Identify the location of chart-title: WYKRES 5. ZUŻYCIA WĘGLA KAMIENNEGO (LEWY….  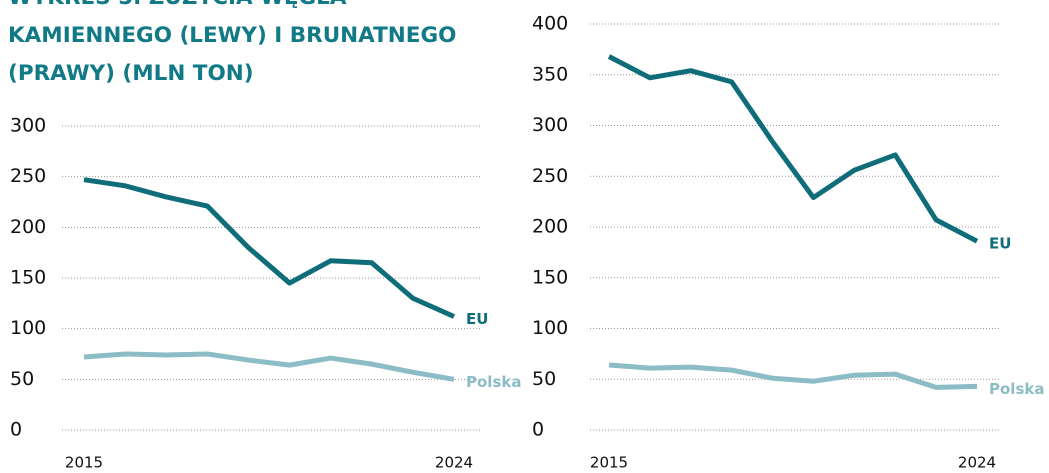
(232, 43).